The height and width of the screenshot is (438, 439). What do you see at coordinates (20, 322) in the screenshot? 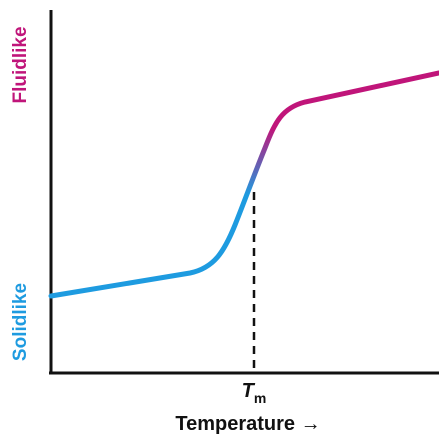
I see `y-label-solidlike: Solidlike` at bounding box center [20, 322].